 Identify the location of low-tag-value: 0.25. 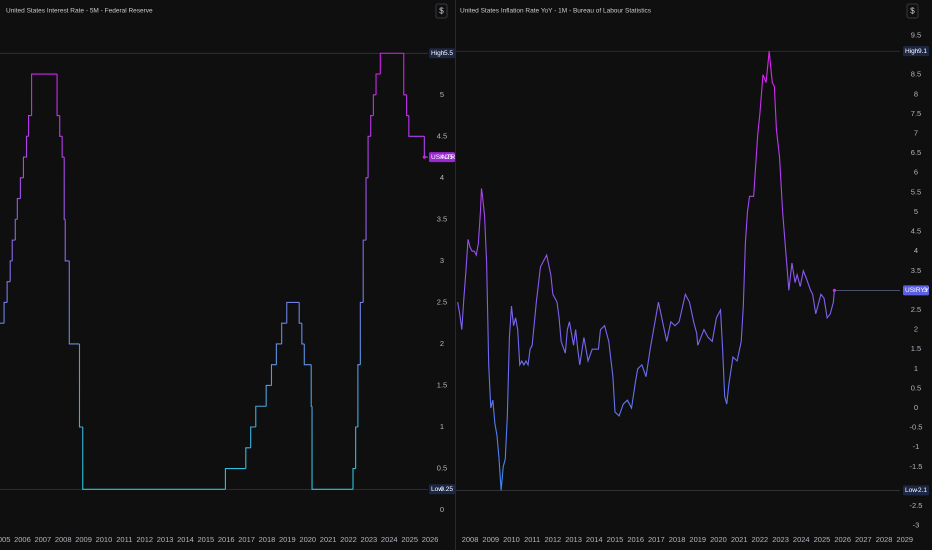
(446, 489).